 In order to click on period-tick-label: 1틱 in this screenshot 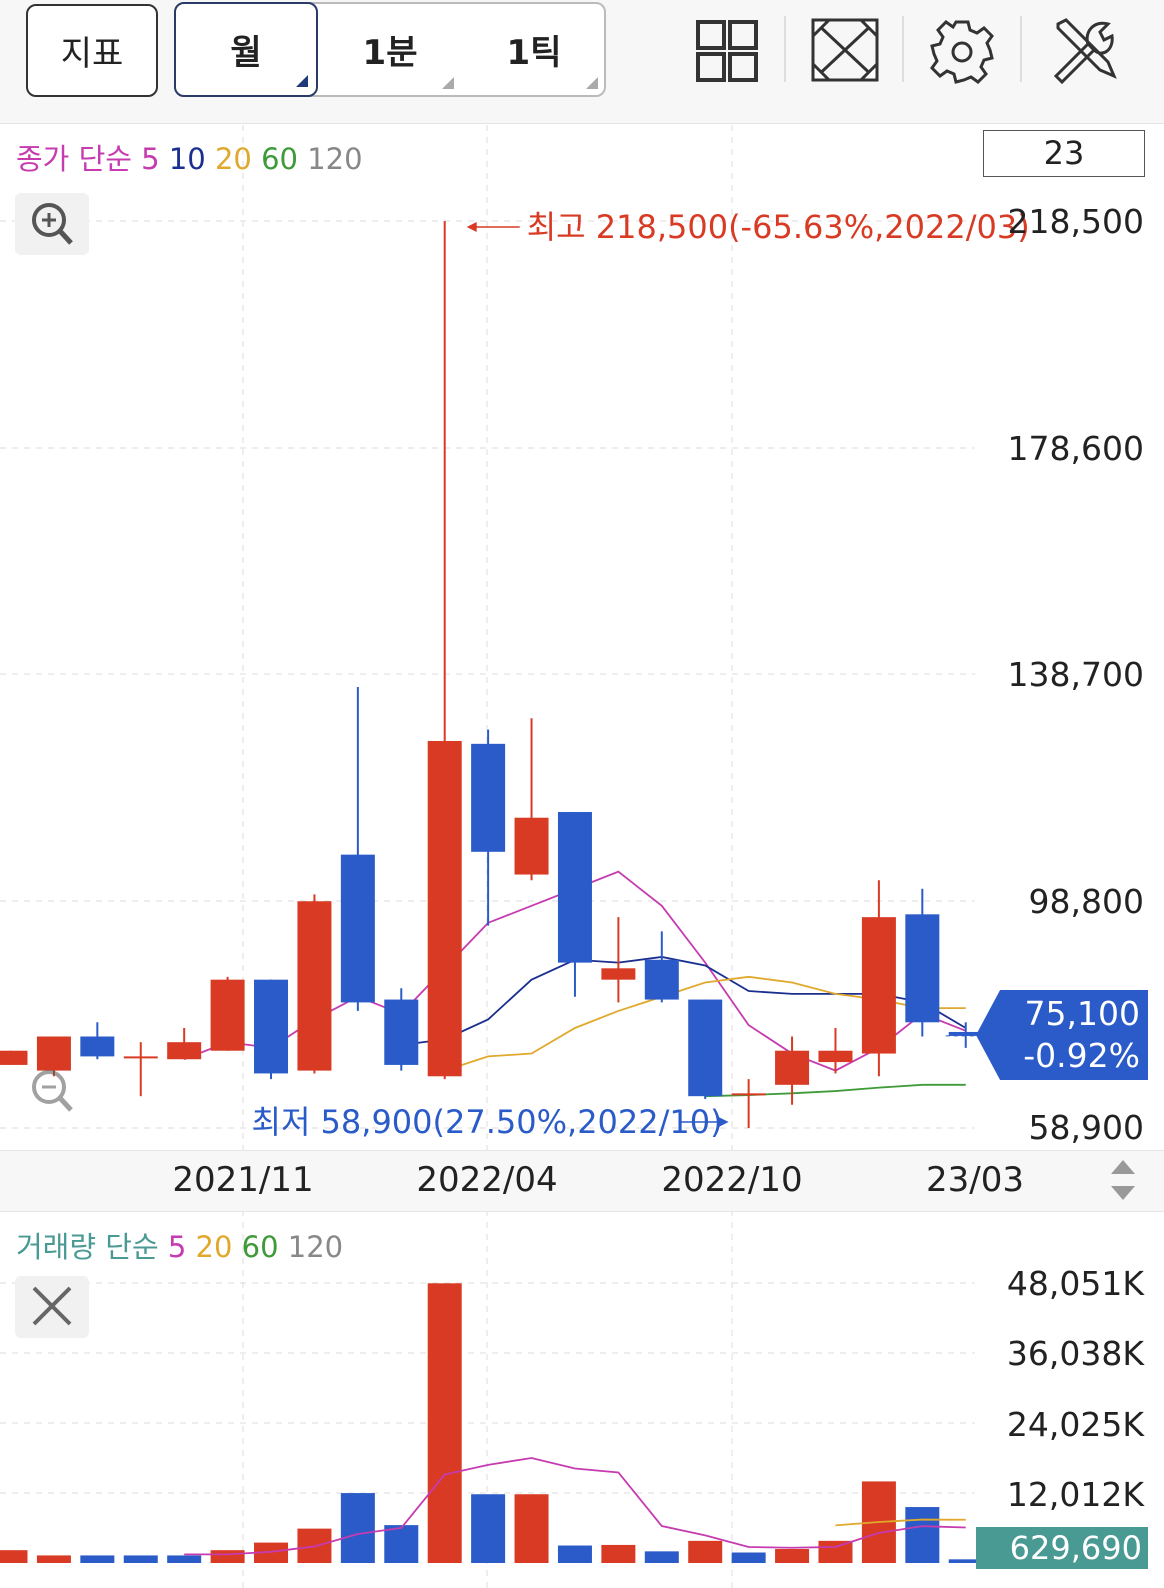, I will do `click(534, 53)`.